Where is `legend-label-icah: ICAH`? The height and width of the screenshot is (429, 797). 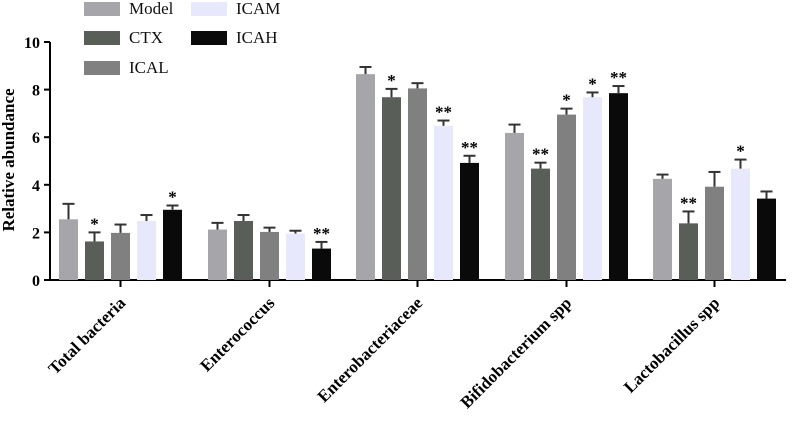 legend-label-icah: ICAH is located at coordinates (257, 37).